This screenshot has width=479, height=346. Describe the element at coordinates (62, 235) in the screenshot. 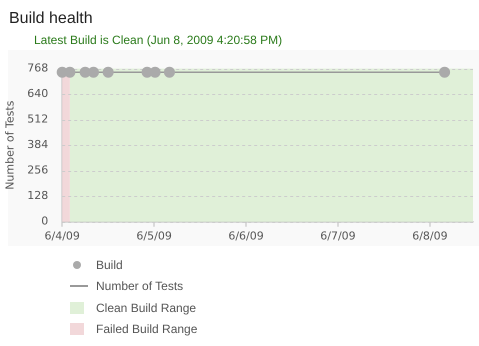

I see `x-tick-label: 6/4/09` at that location.